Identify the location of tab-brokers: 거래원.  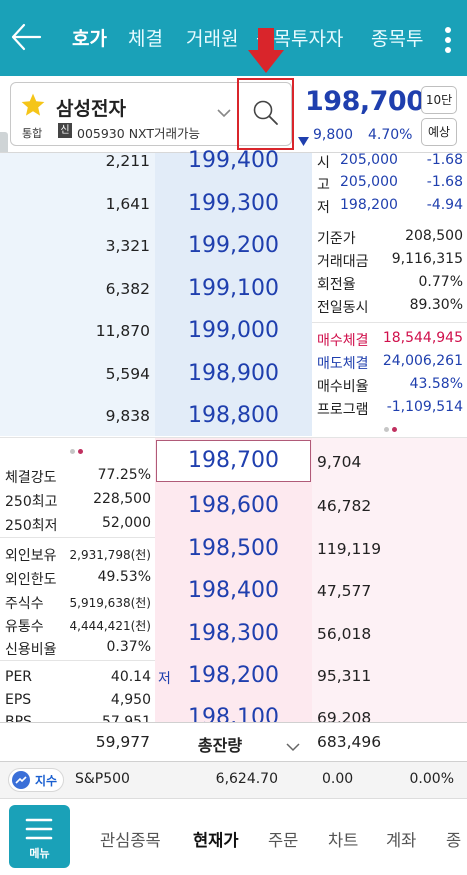
(212, 39).